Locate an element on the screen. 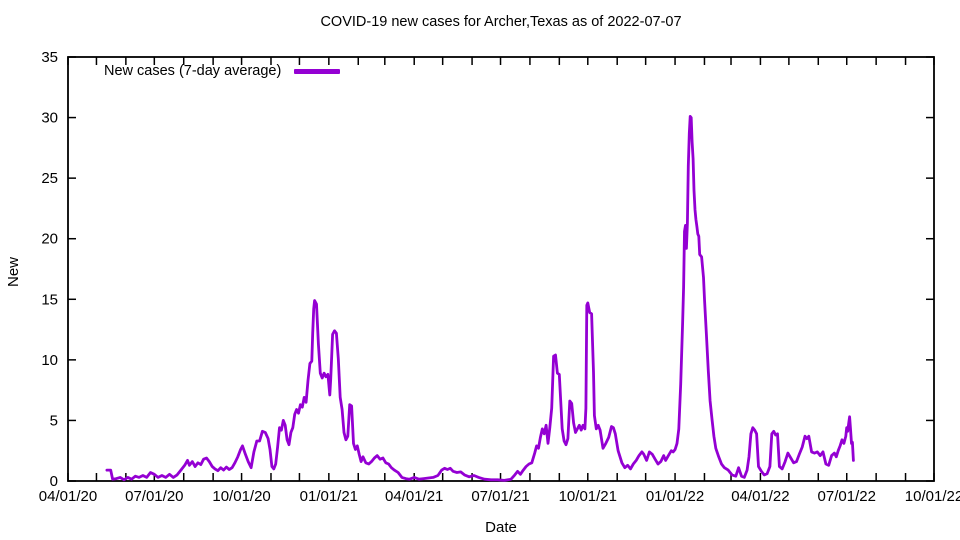 The height and width of the screenshot is (540, 960). legend: New cases (7-day average) is located at coordinates (222, 71).